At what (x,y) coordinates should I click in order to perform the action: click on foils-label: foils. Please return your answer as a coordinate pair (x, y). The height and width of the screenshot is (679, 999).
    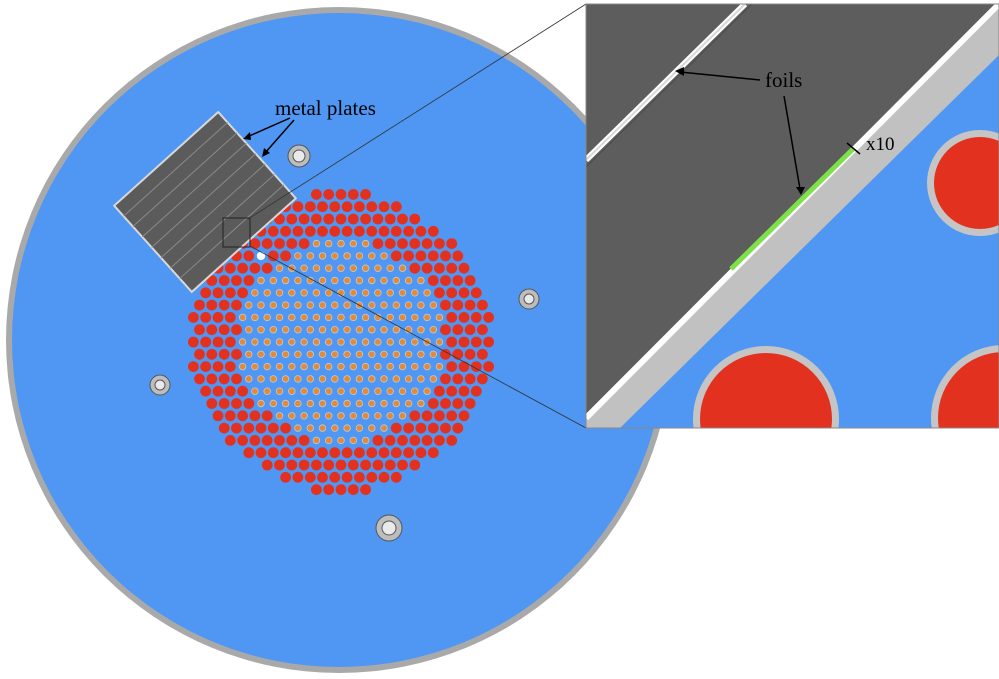
    Looking at the image, I should click on (783, 80).